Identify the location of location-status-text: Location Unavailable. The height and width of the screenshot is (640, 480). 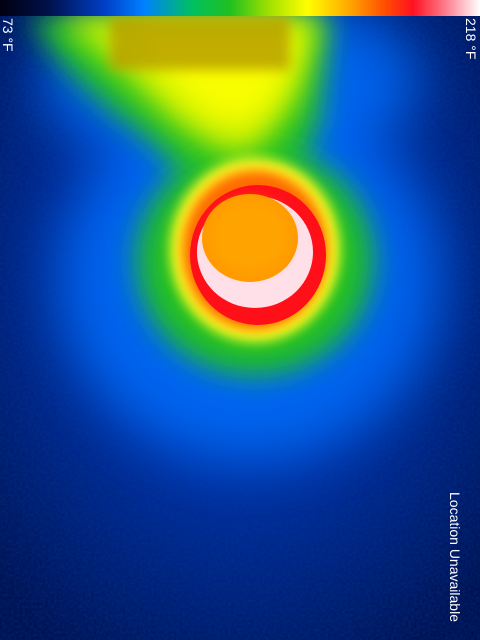
(455, 557).